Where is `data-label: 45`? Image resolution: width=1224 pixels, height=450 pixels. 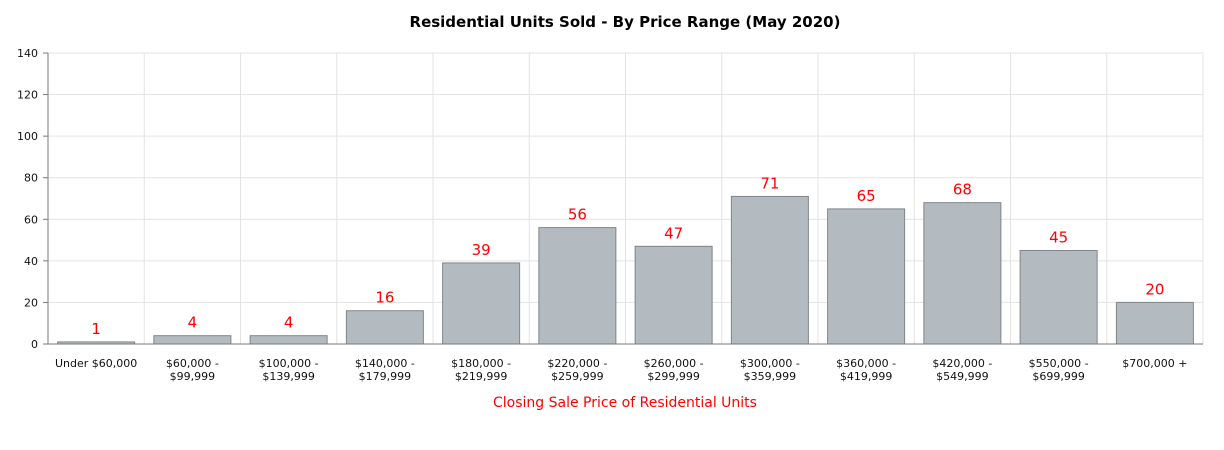
data-label: 45 is located at coordinates (1058, 237).